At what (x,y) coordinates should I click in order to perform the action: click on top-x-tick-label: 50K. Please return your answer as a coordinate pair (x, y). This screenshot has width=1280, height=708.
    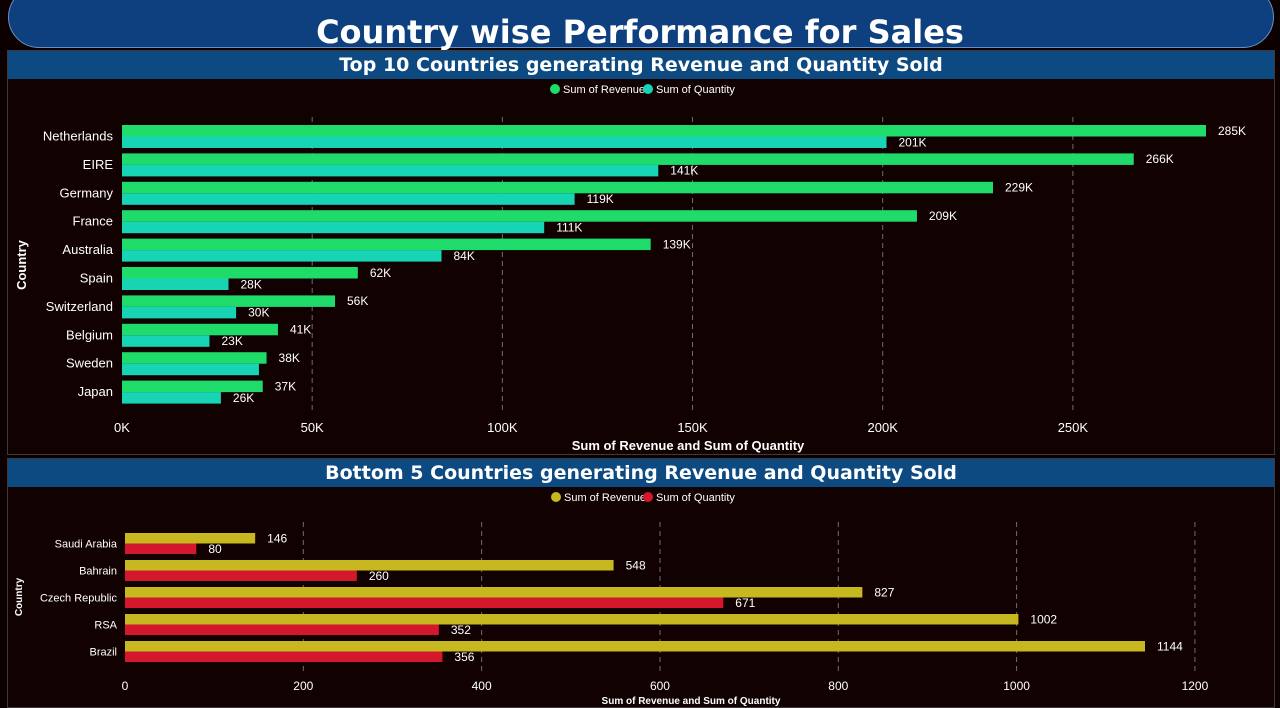
    Looking at the image, I should click on (312, 427).